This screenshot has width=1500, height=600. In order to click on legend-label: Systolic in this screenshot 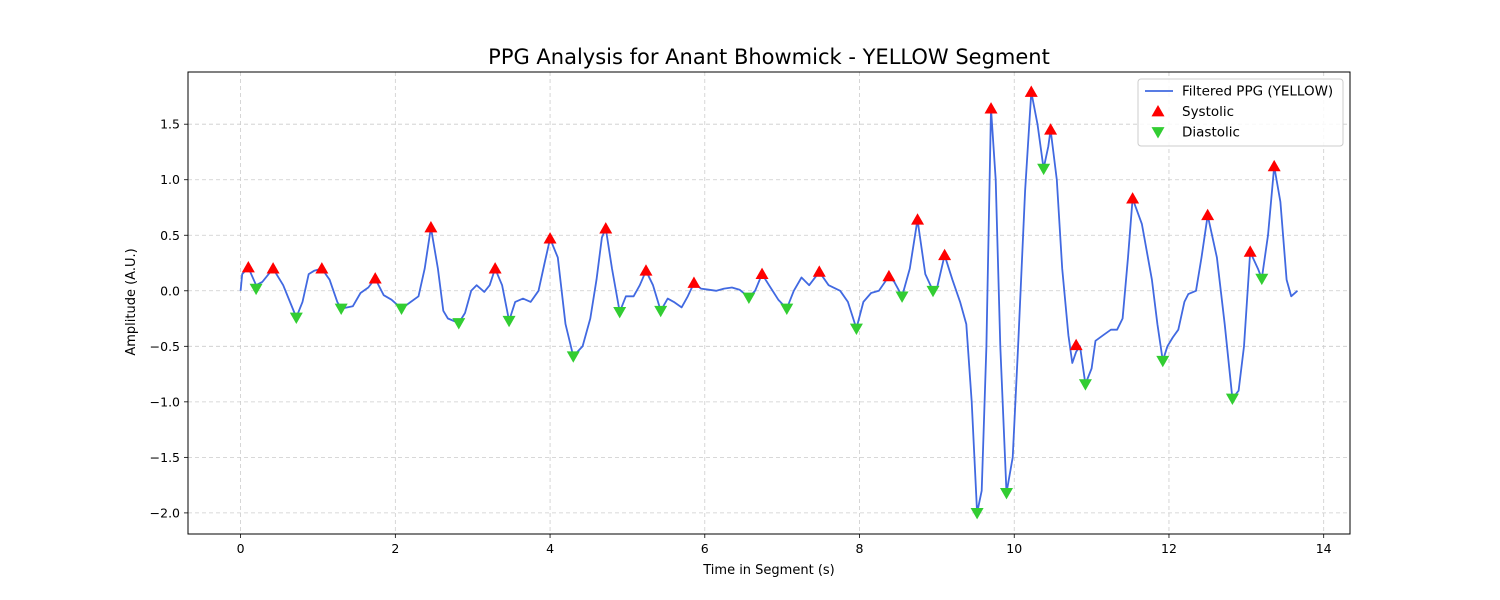, I will do `click(1208, 112)`.